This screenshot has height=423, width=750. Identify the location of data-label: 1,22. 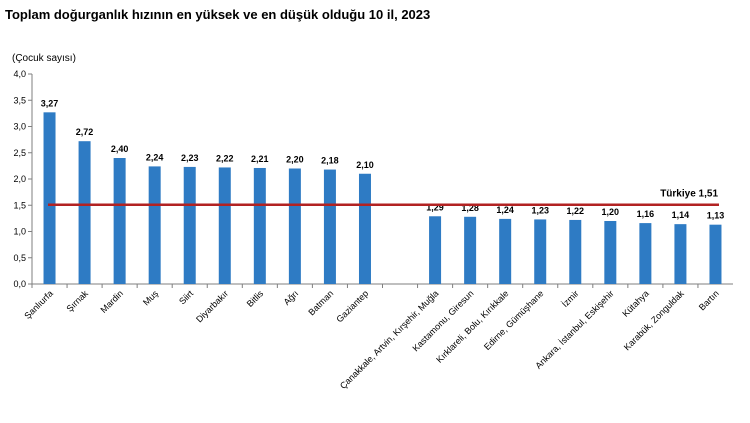
(576, 211).